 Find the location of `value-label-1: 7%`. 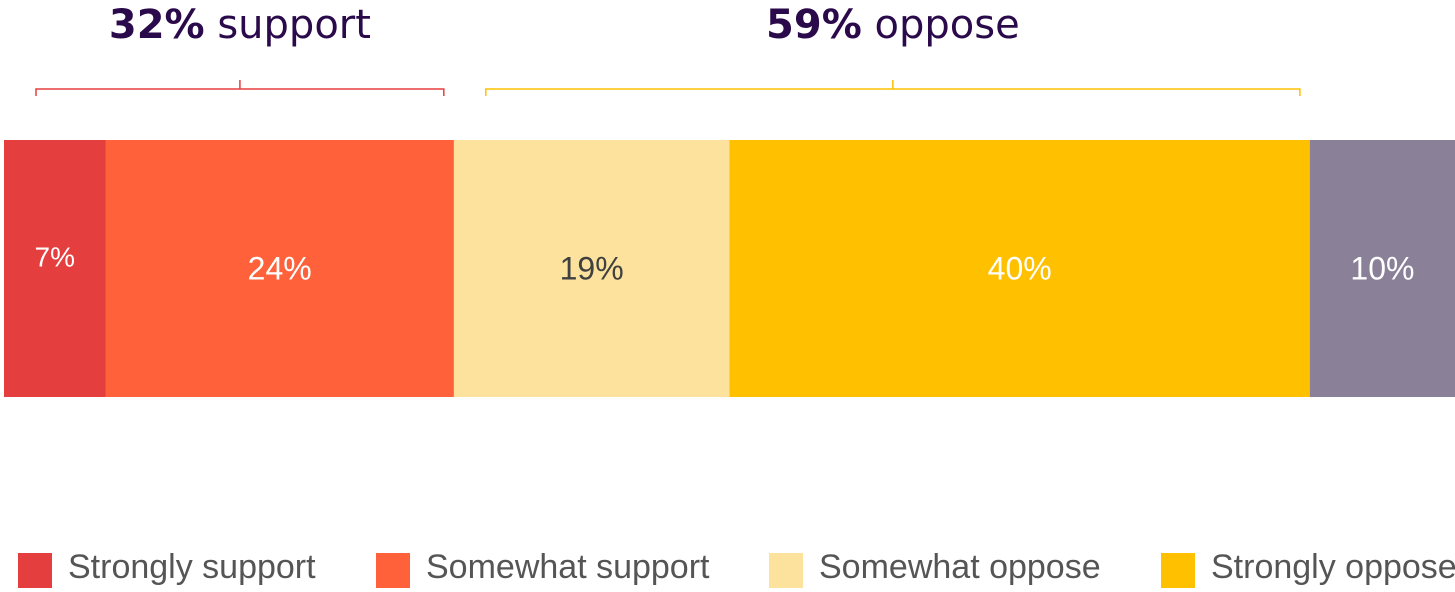

value-label-1: 7% is located at coordinates (55, 257).